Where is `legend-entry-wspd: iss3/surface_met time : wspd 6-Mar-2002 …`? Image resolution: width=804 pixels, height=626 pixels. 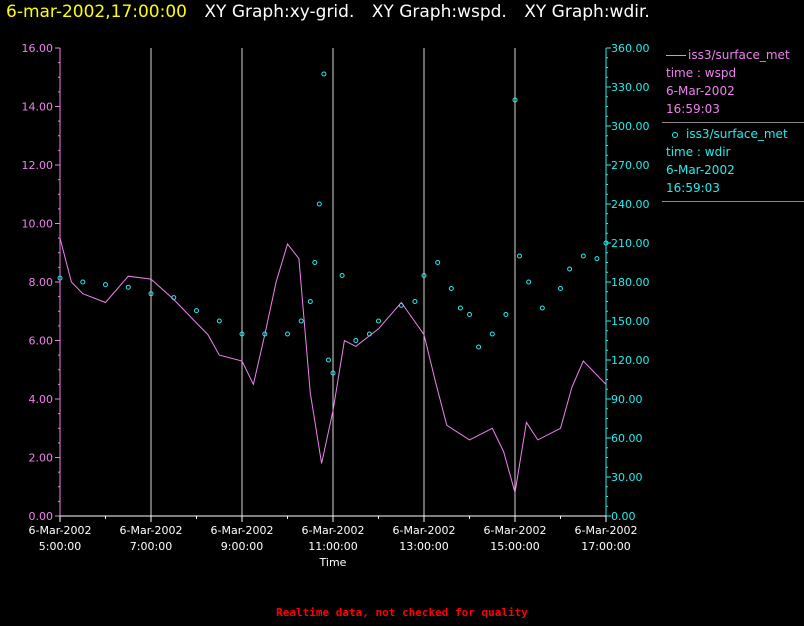 legend-entry-wspd: iss3/surface_met time : wspd 6-Mar-2002 … is located at coordinates (733, 83).